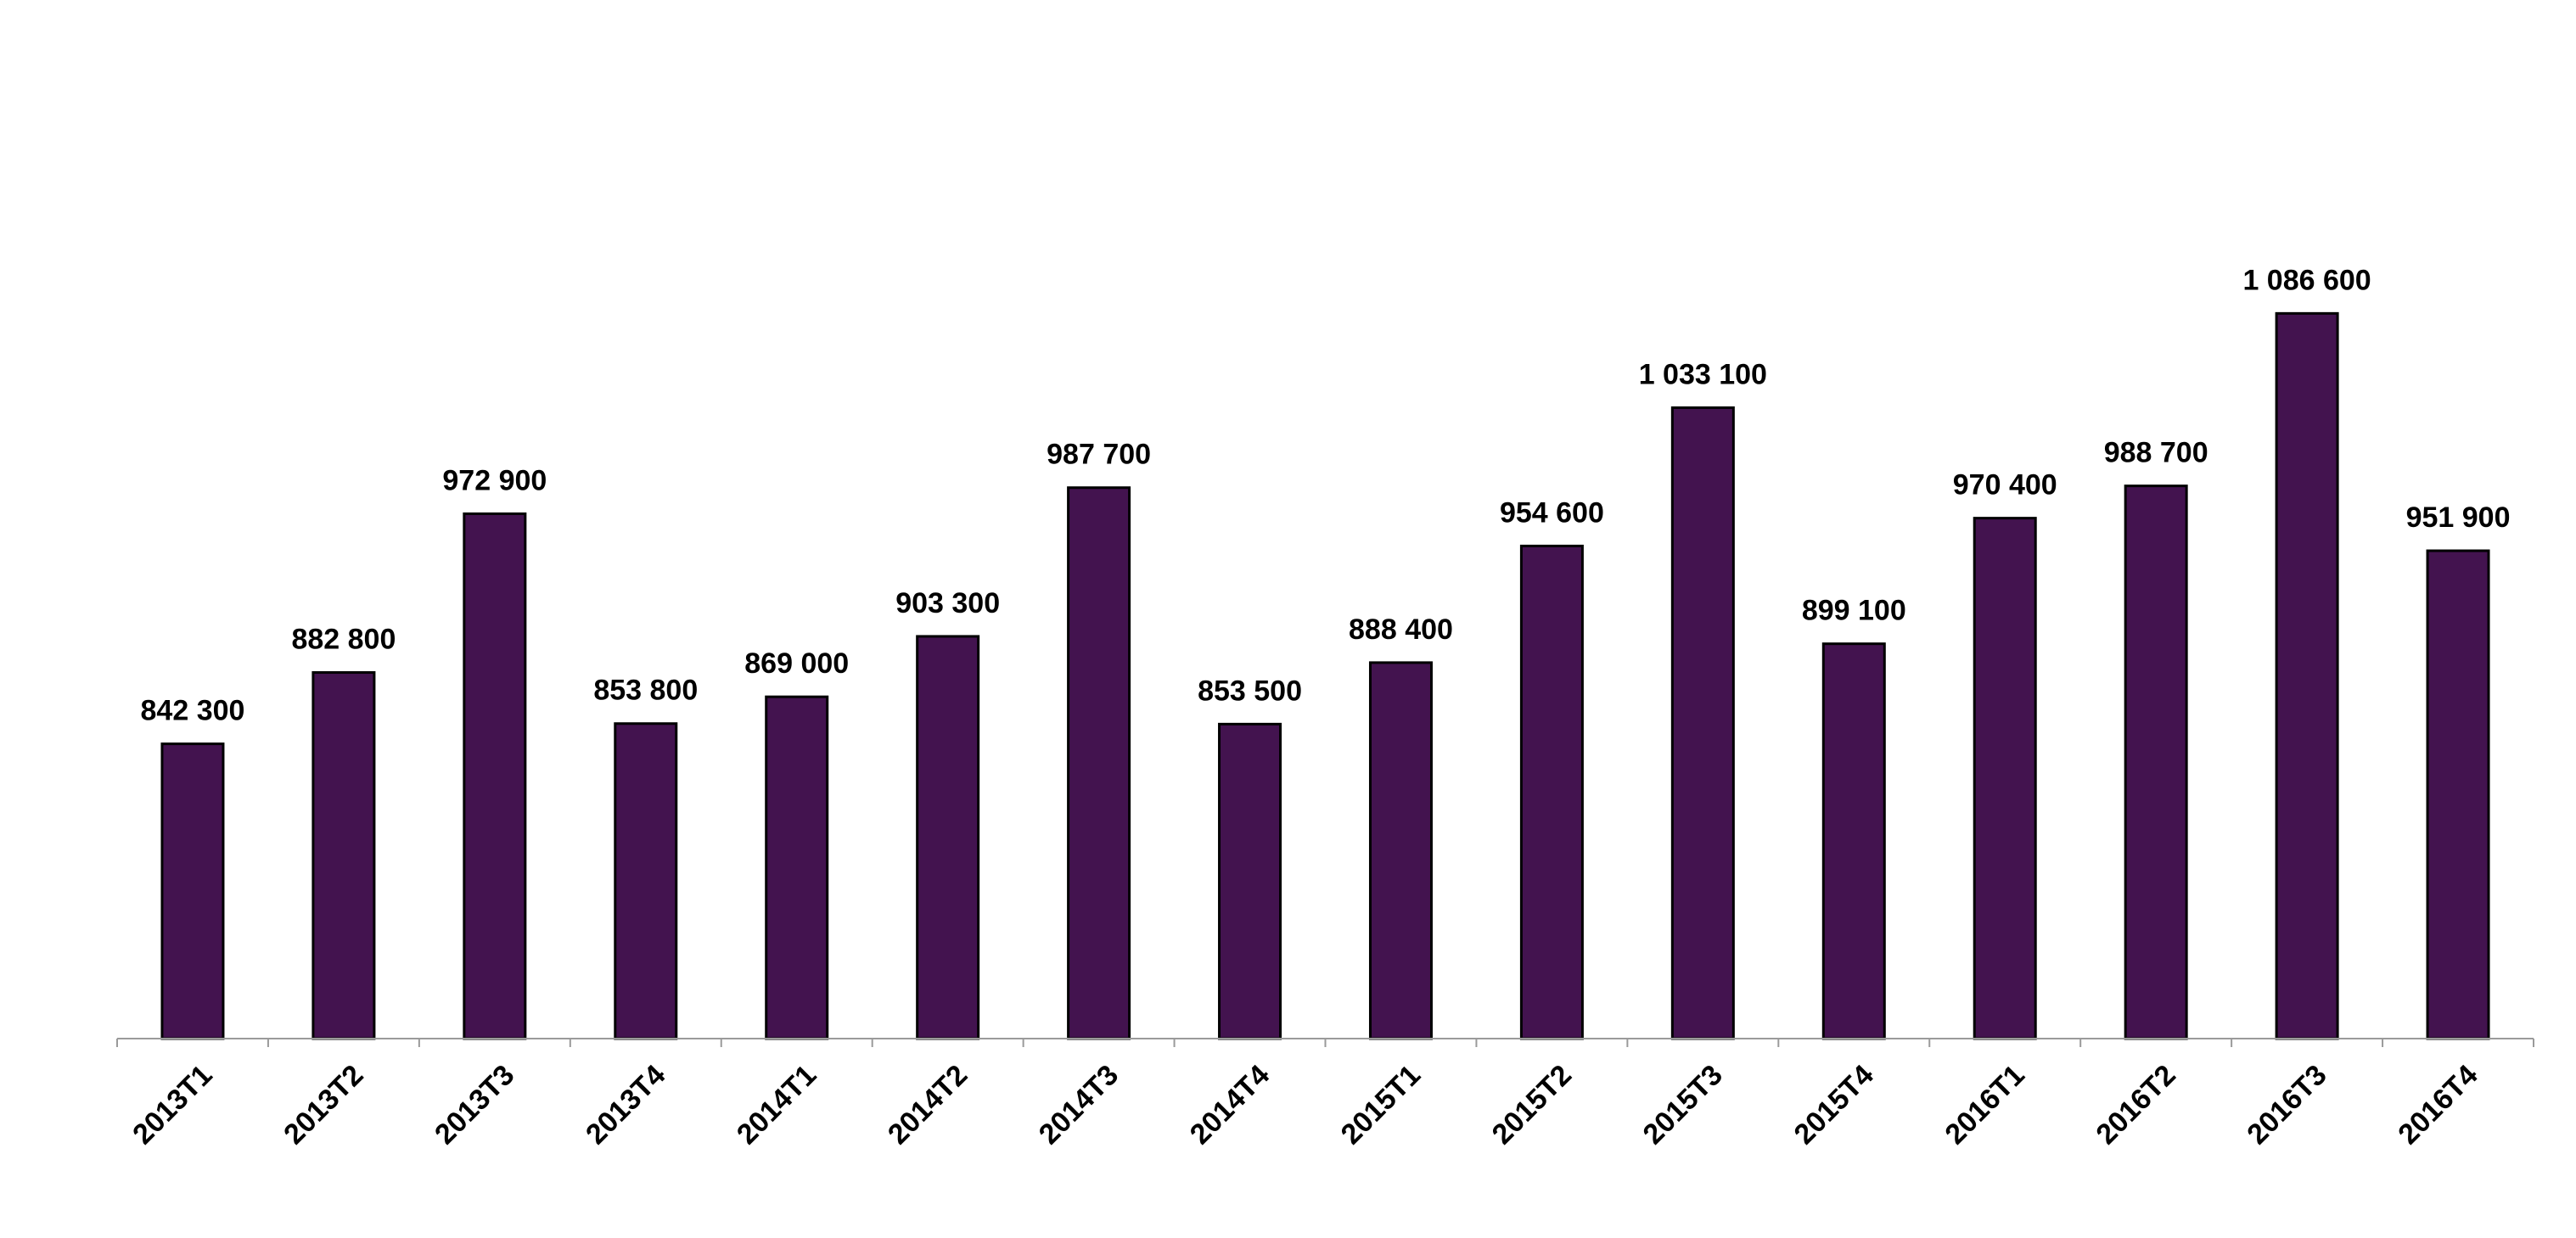  I want to click on bar-2016T2, so click(2156, 762).